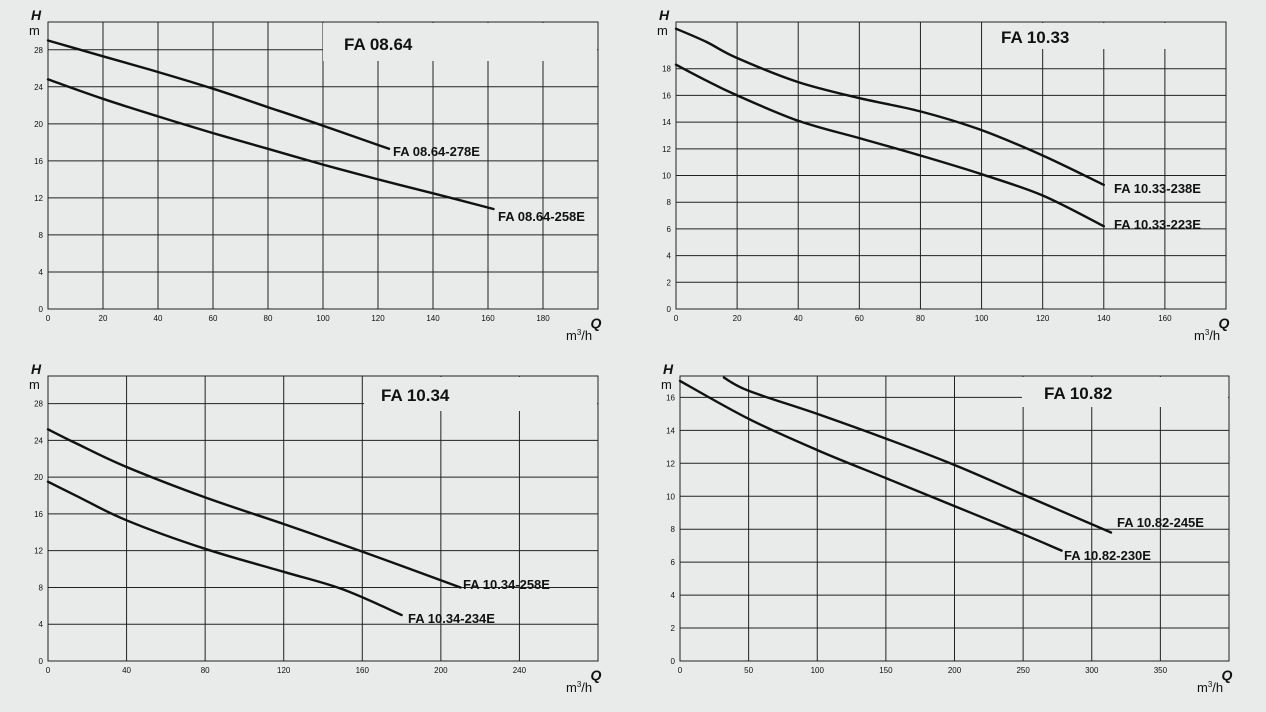  What do you see at coordinates (737, 318) in the screenshot?
I see `x-tick-label: 20` at bounding box center [737, 318].